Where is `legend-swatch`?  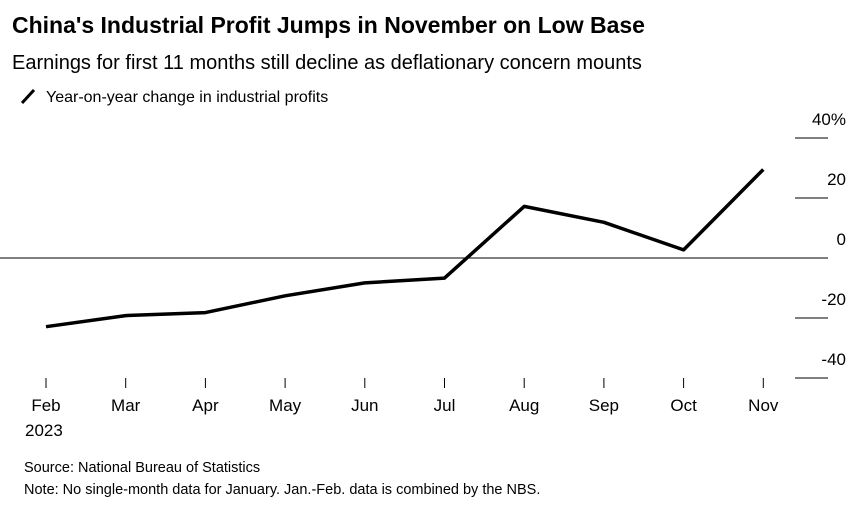
legend-swatch is located at coordinates (28, 96).